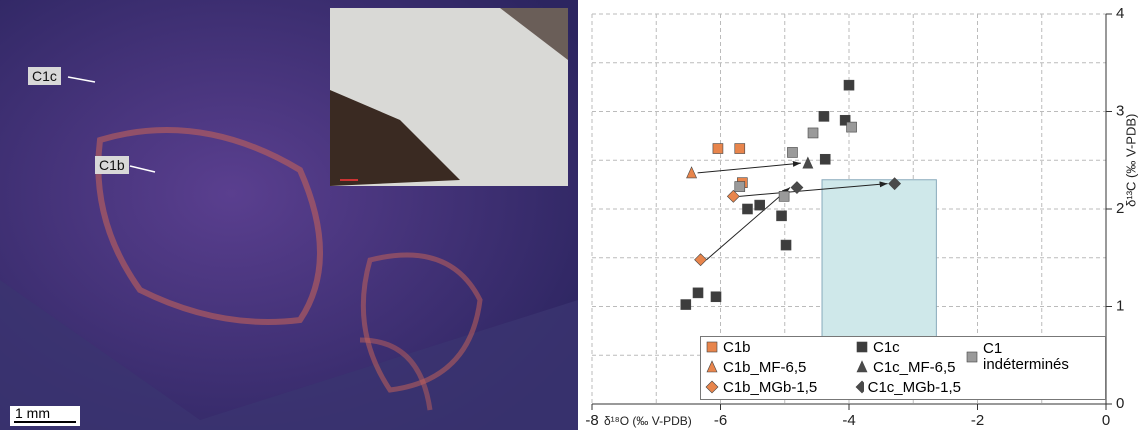 The height and width of the screenshot is (430, 1148). What do you see at coordinates (1026, 356) in the screenshot?
I see `legend-label: C1 indéterminés` at bounding box center [1026, 356].